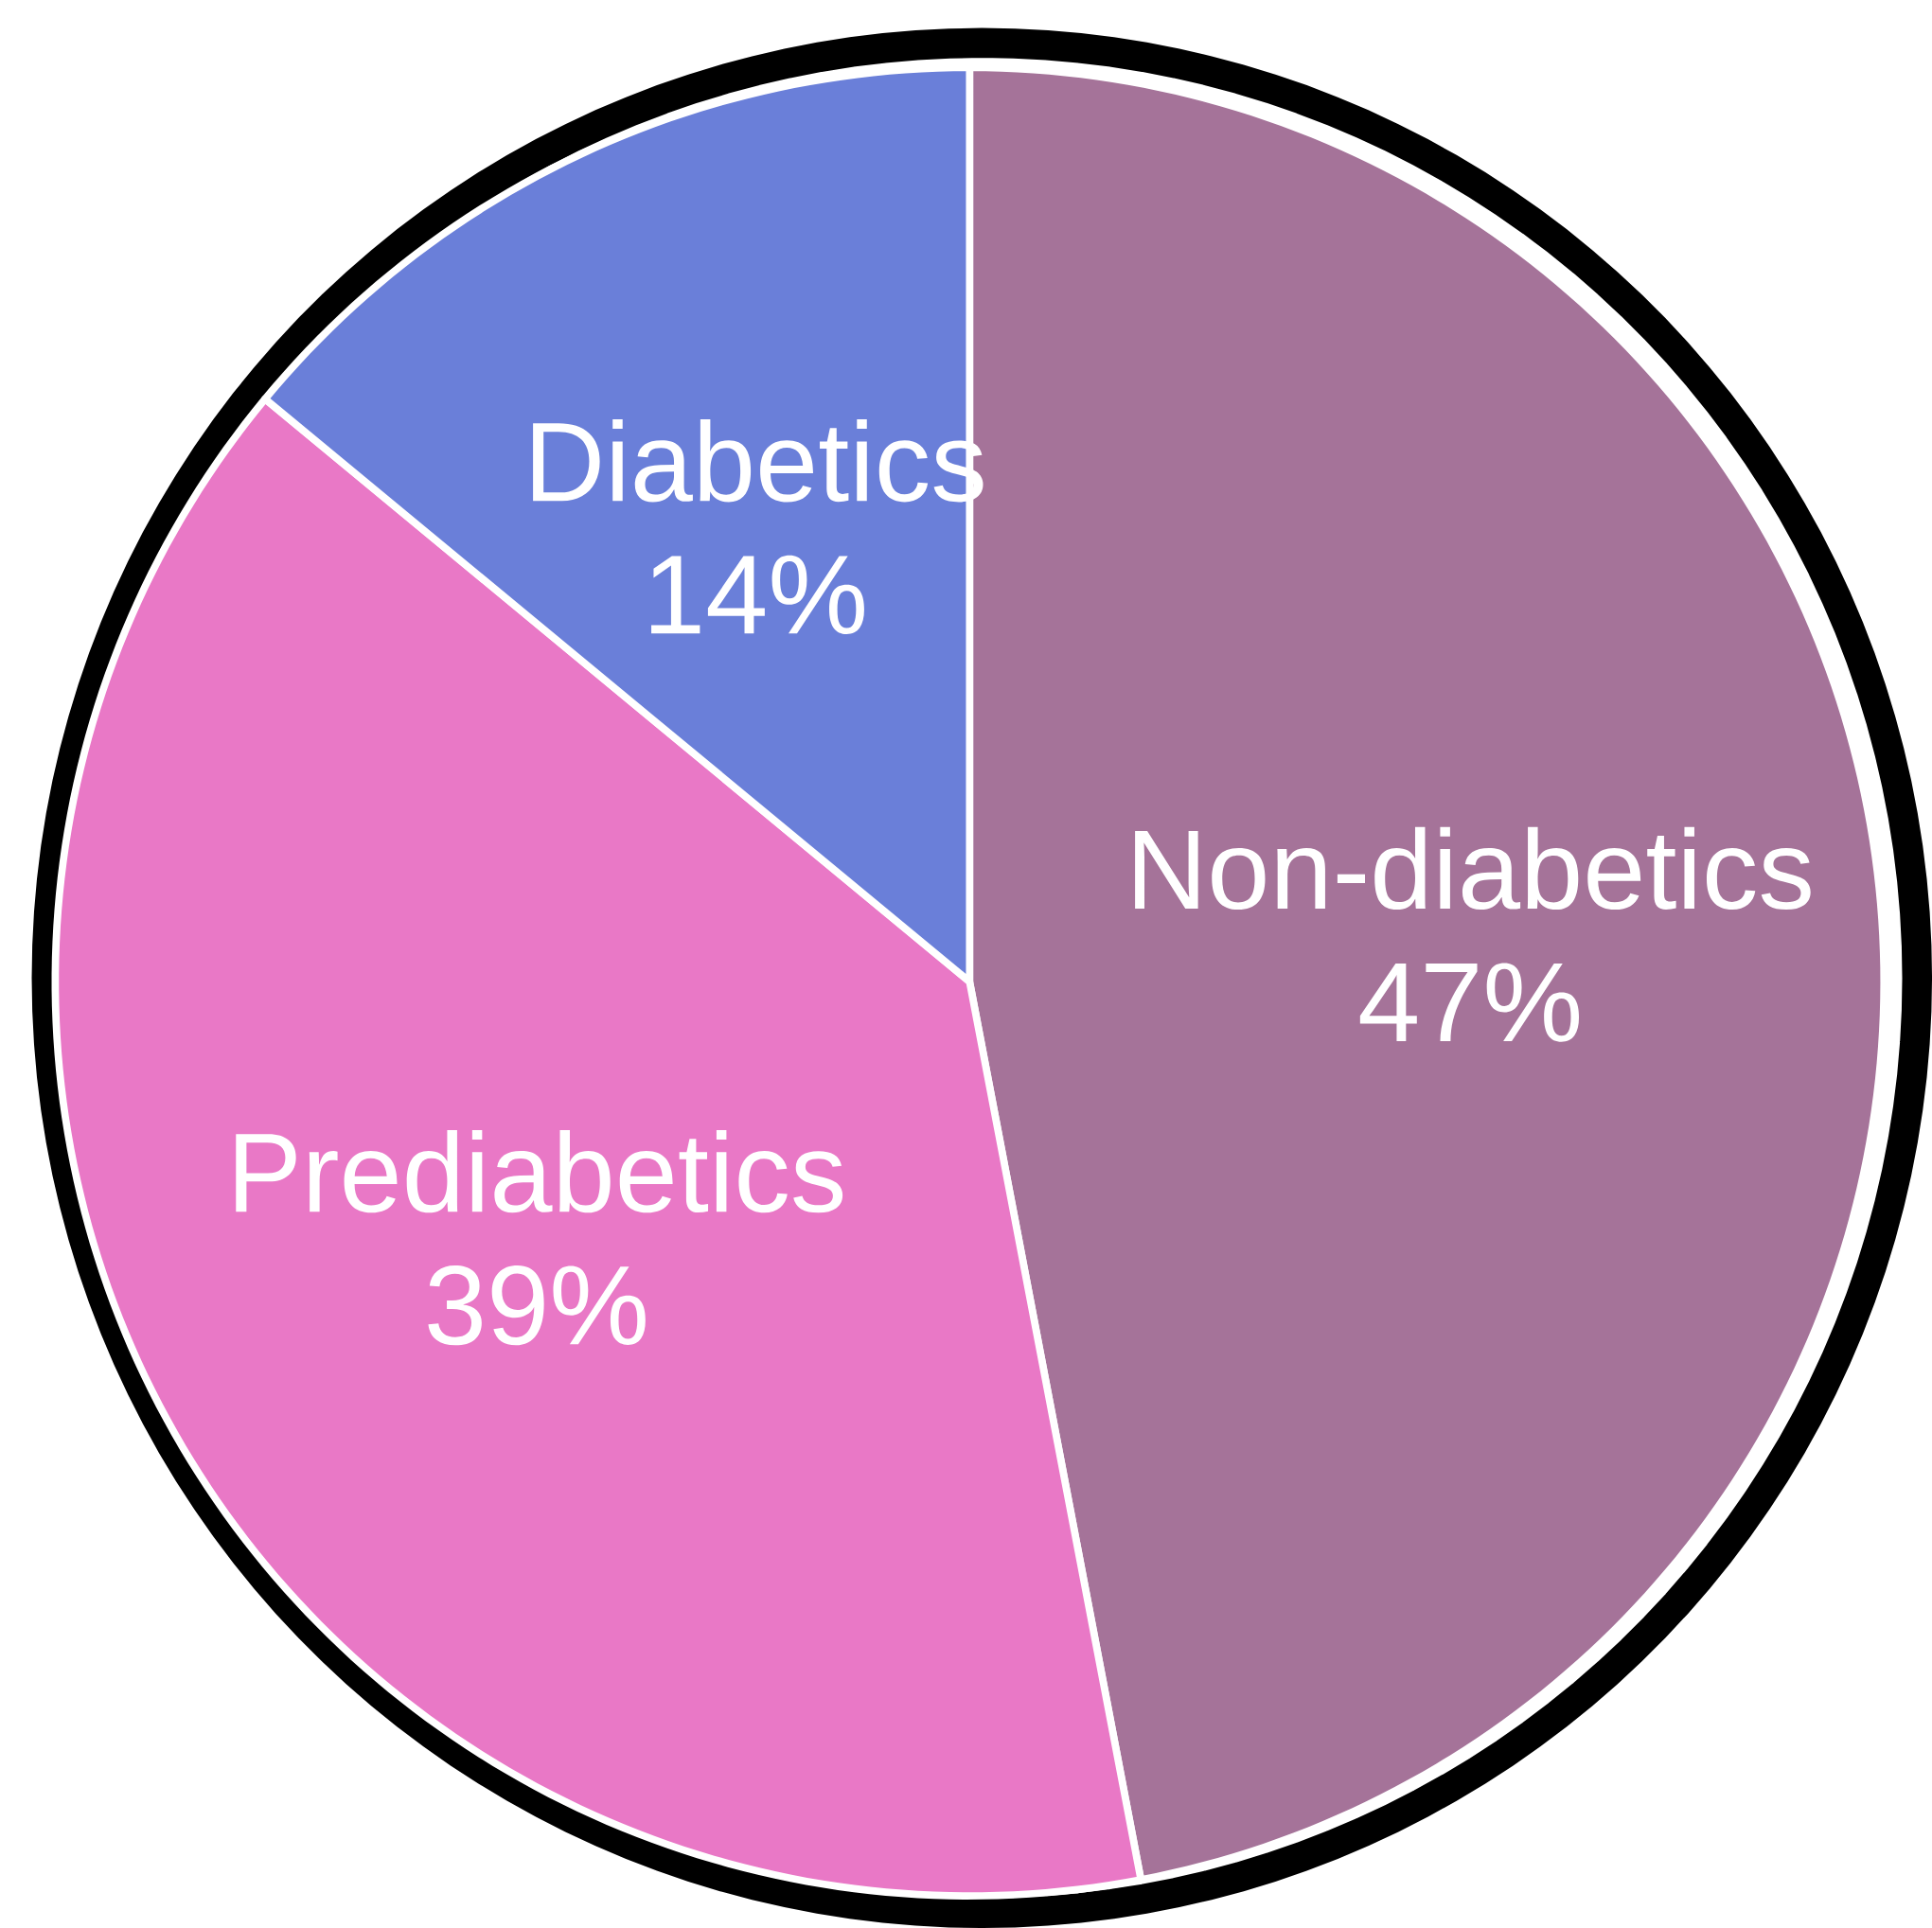 The image size is (1932, 1928). What do you see at coordinates (537, 1305) in the screenshot?
I see `data-label: 39%` at bounding box center [537, 1305].